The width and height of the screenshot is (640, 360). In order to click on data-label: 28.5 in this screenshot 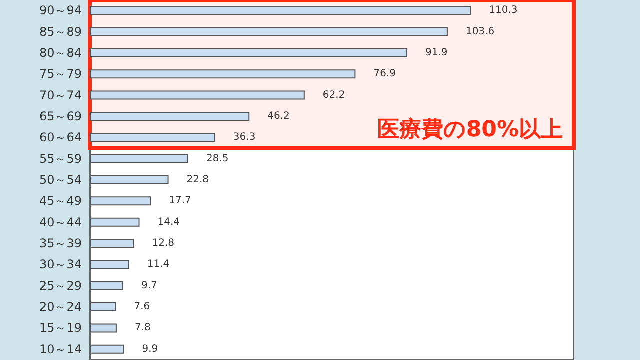, I will do `click(217, 158)`.